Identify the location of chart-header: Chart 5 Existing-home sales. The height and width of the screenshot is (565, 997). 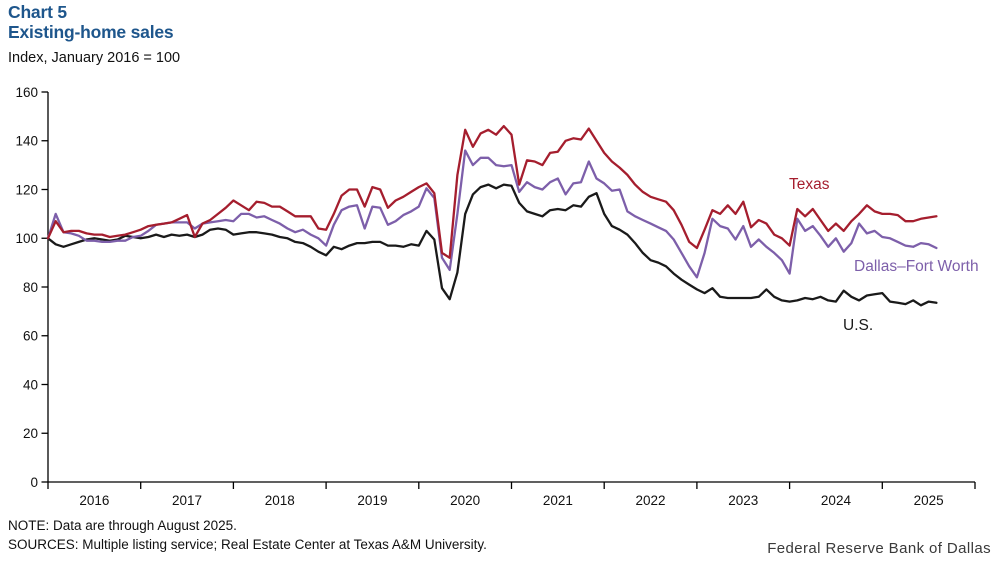
(91, 22).